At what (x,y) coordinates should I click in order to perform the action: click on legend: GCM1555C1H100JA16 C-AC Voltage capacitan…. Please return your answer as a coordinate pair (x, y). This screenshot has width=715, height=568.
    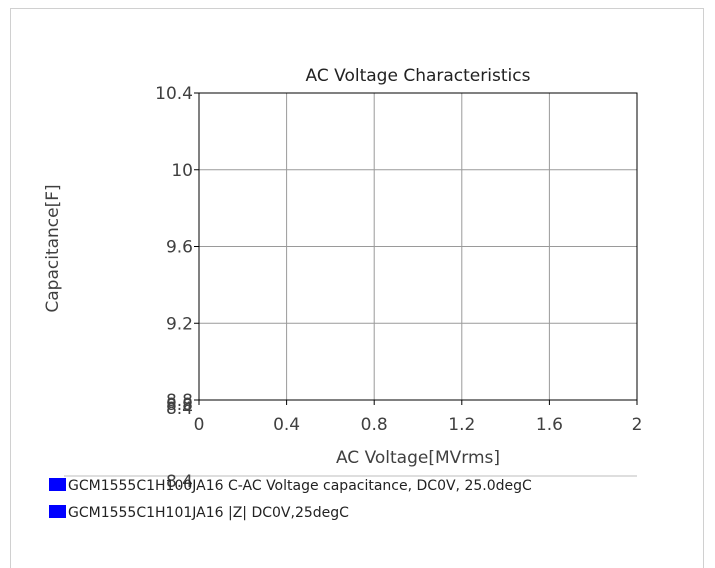
    Looking at the image, I should click on (290, 499).